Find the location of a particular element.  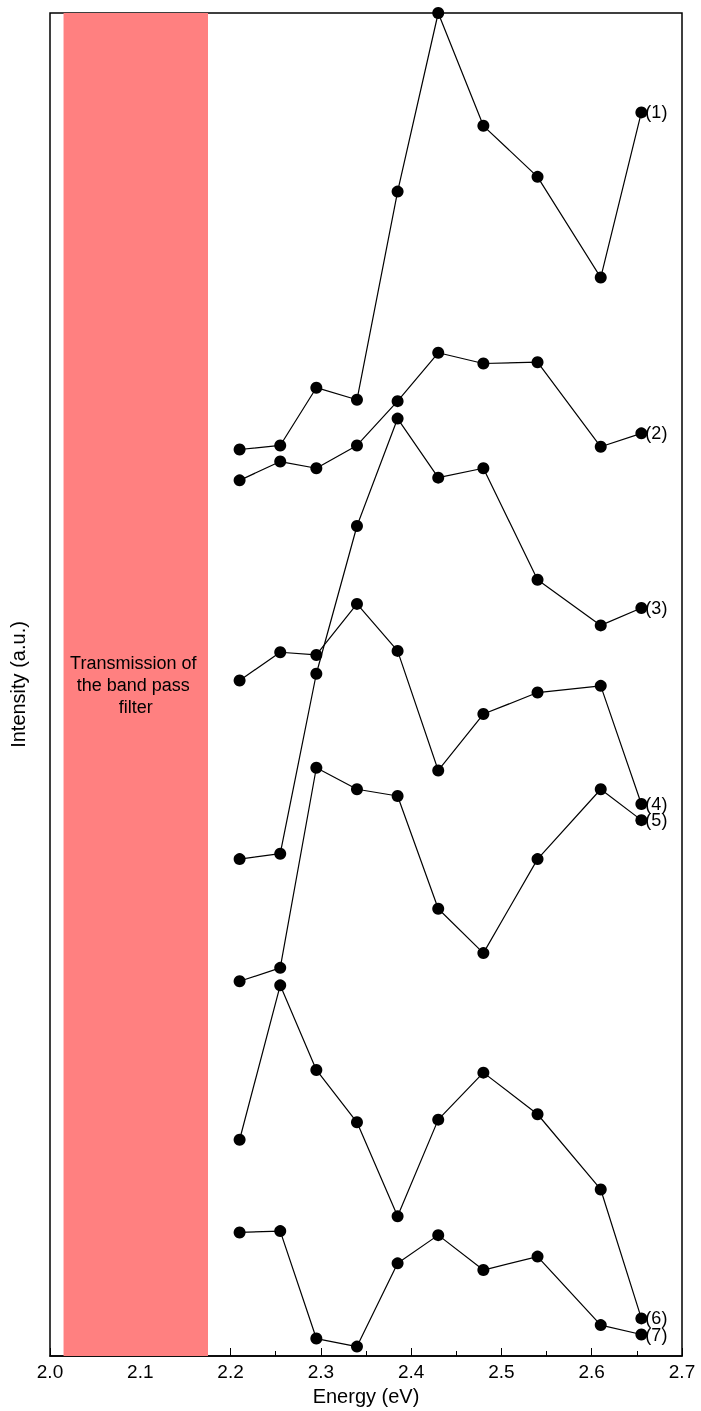

x-tick-label: 2.1 is located at coordinates (140, 1371).